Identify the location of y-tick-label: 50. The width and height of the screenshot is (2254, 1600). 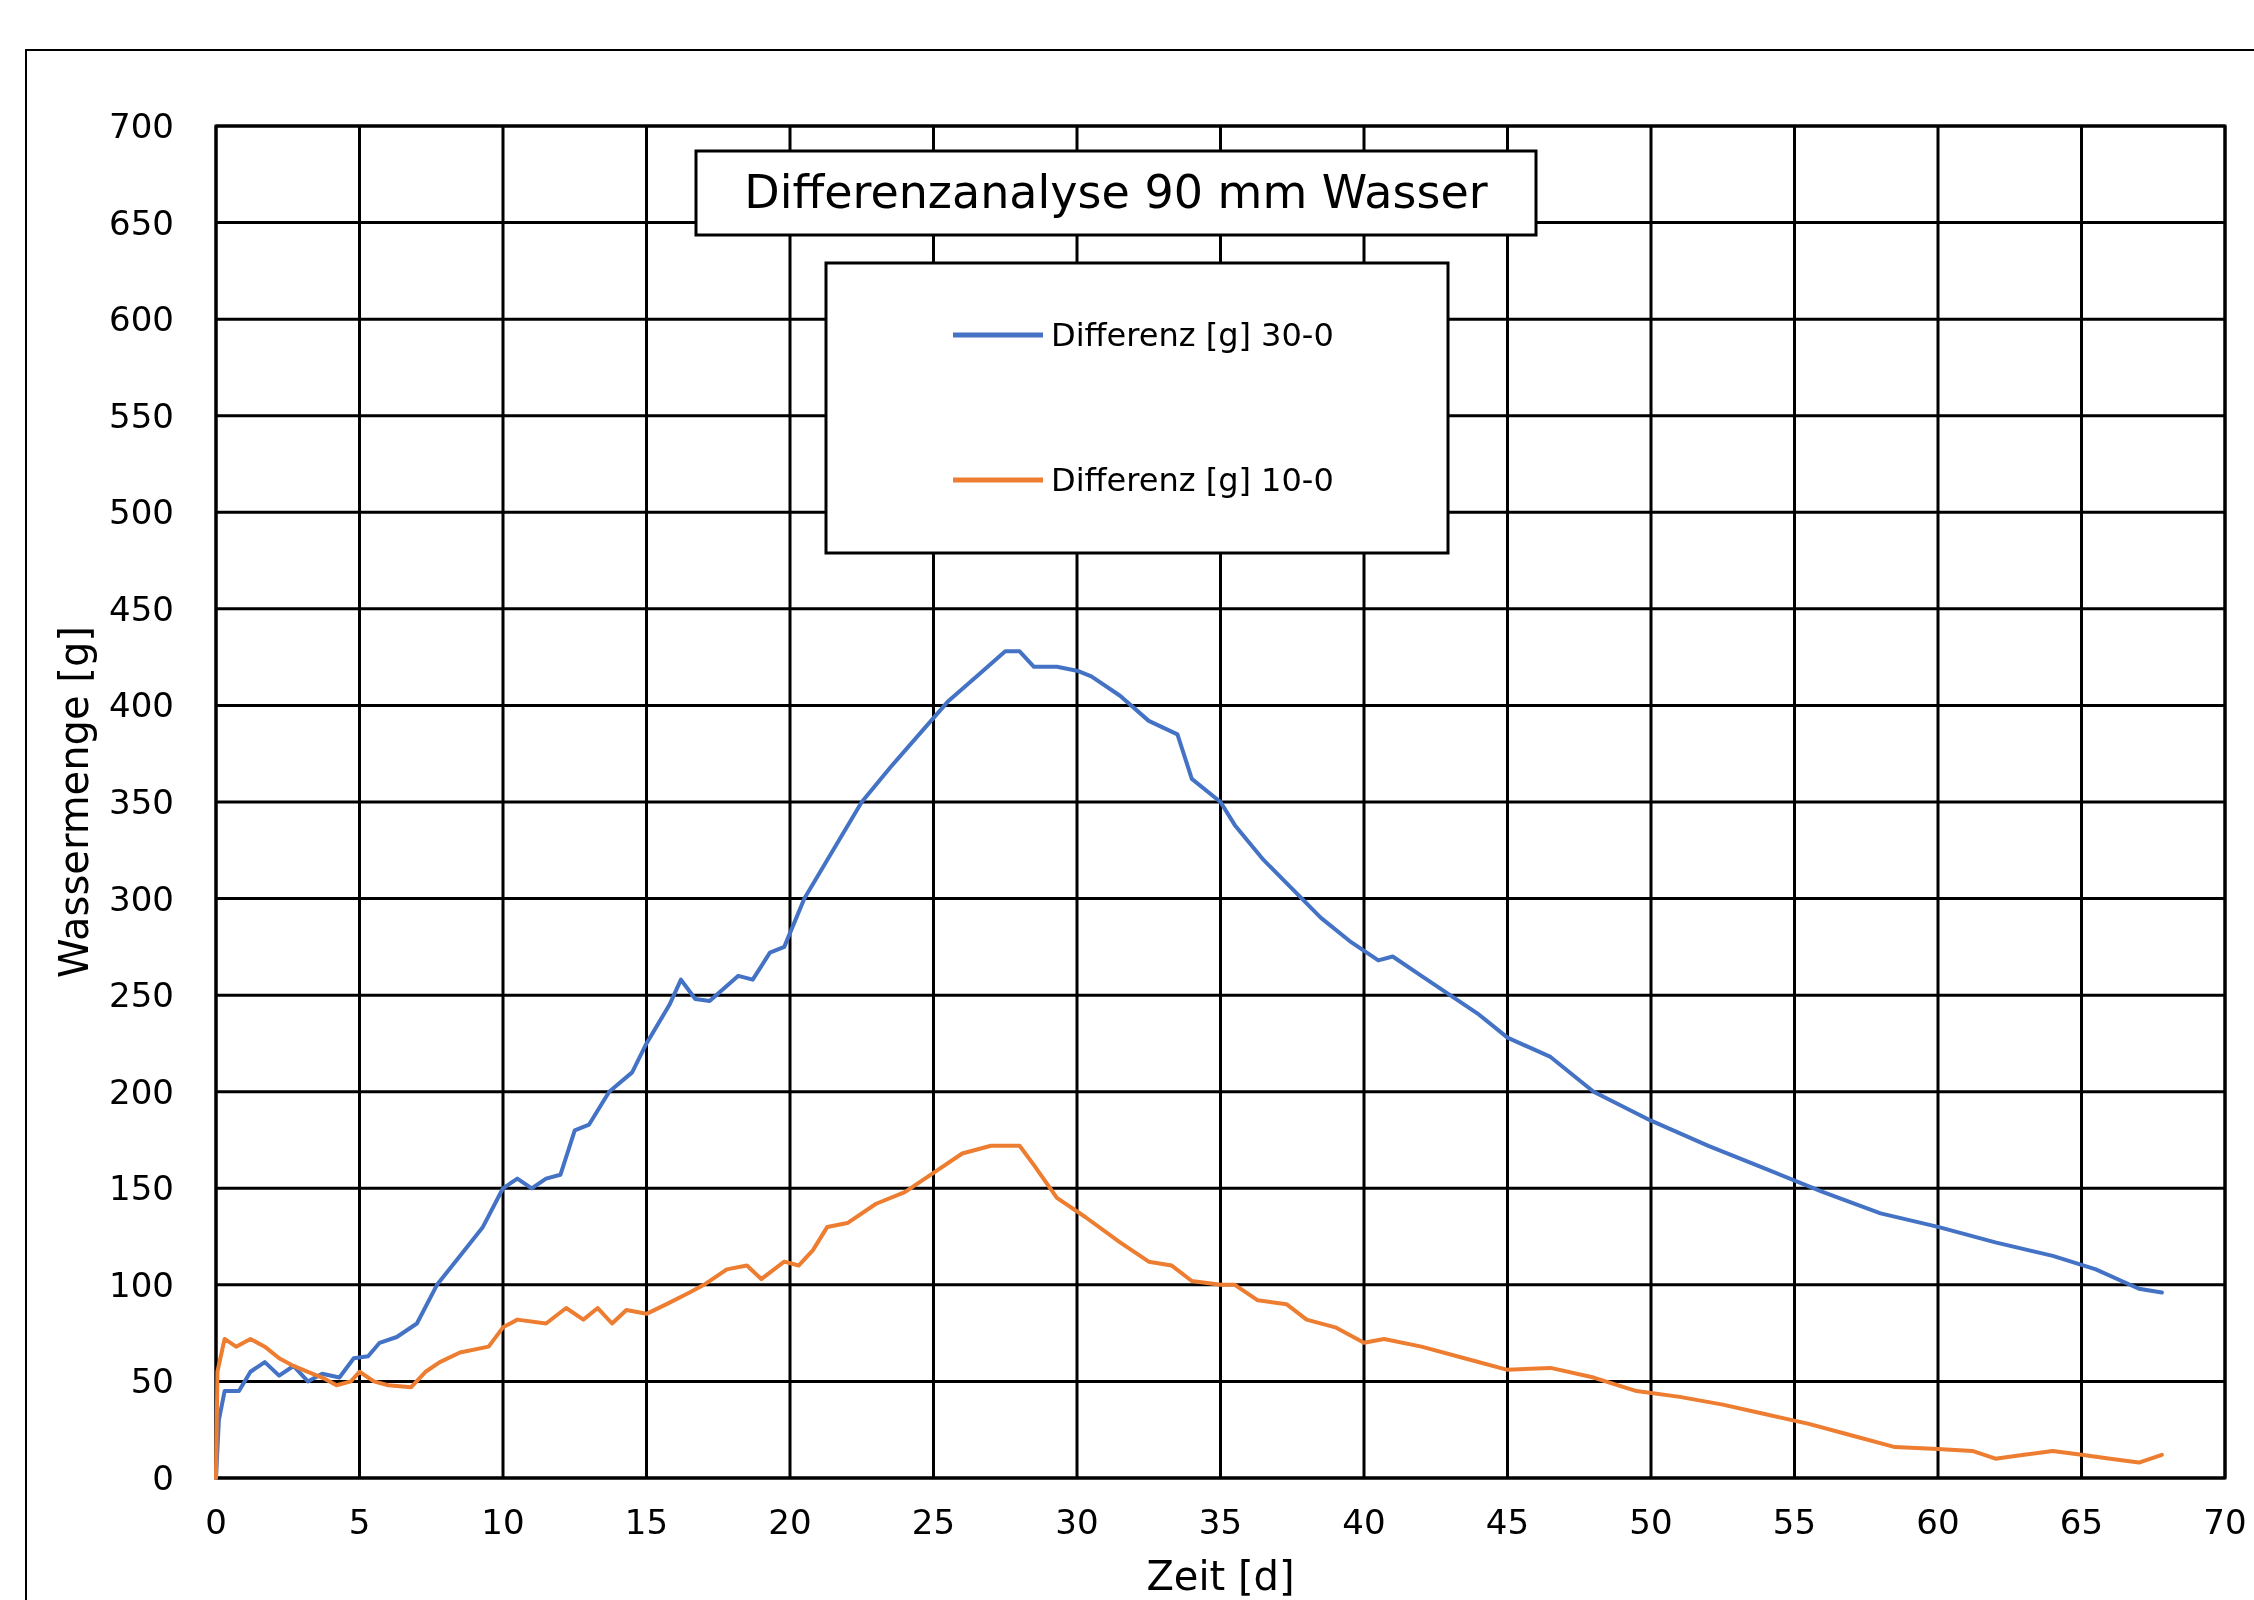
(152, 1381).